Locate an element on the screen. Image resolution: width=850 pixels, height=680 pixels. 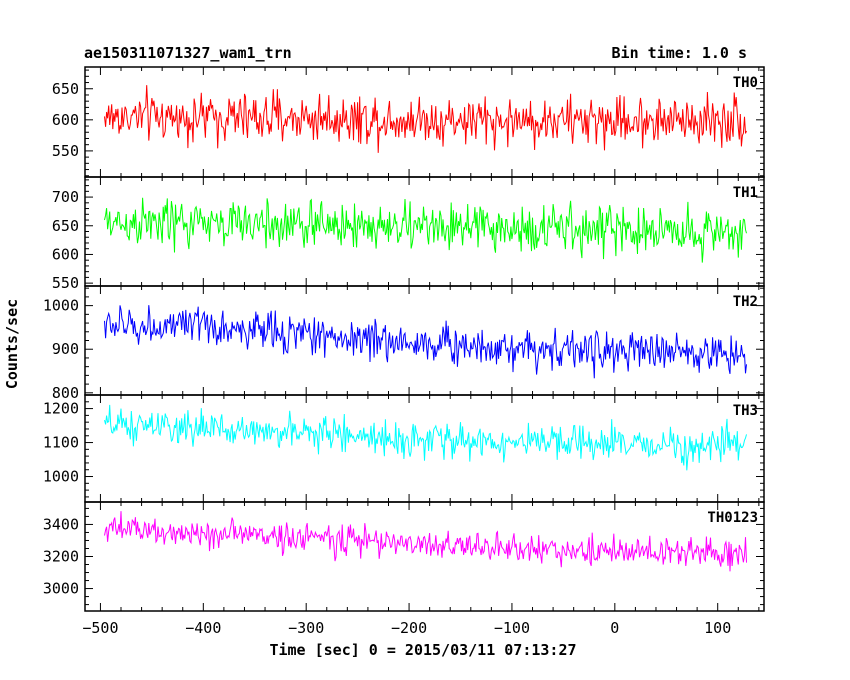
y-tick-label: 900 is located at coordinates (65, 349).